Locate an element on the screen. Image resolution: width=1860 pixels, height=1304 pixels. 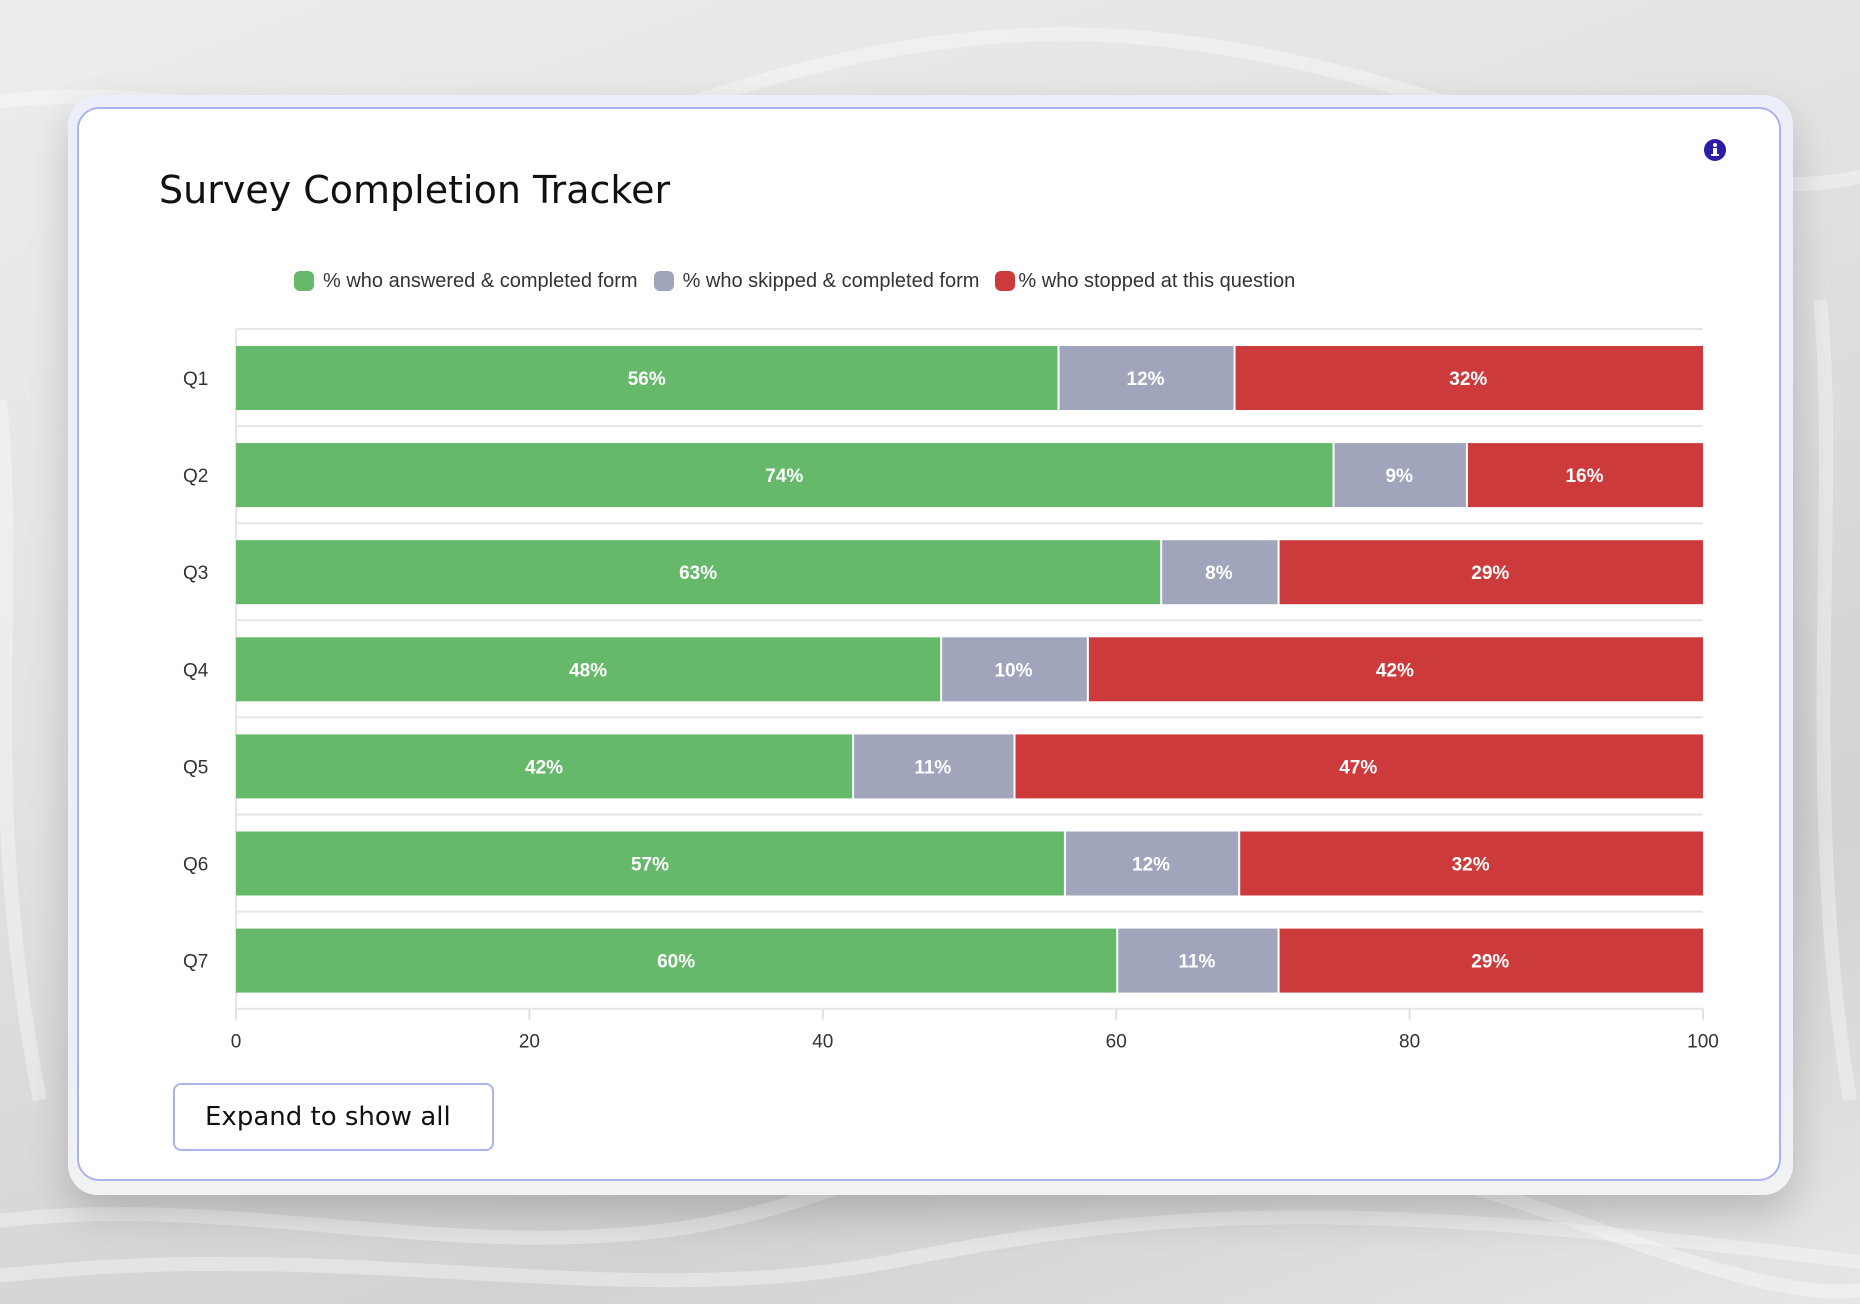
legend-item-stopped: % who stopped at this question is located at coordinates (1145, 281).